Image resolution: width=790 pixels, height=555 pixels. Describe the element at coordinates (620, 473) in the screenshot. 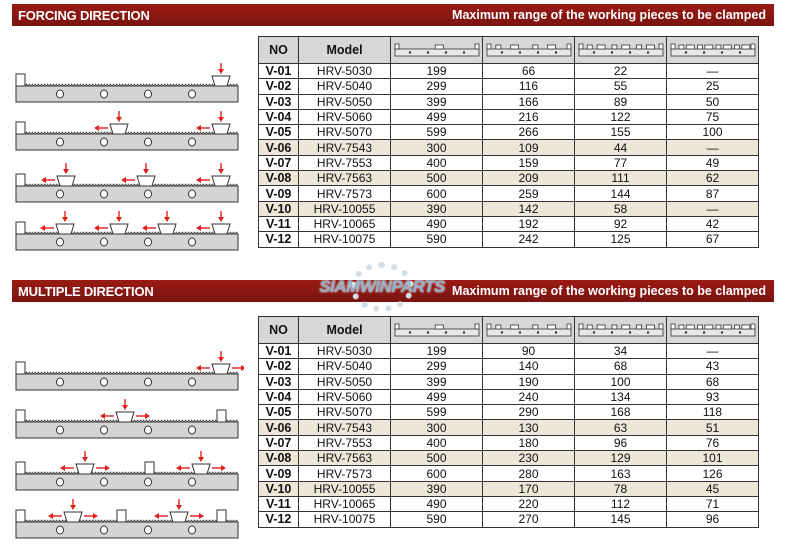

I see `row-value-cell: 163` at that location.